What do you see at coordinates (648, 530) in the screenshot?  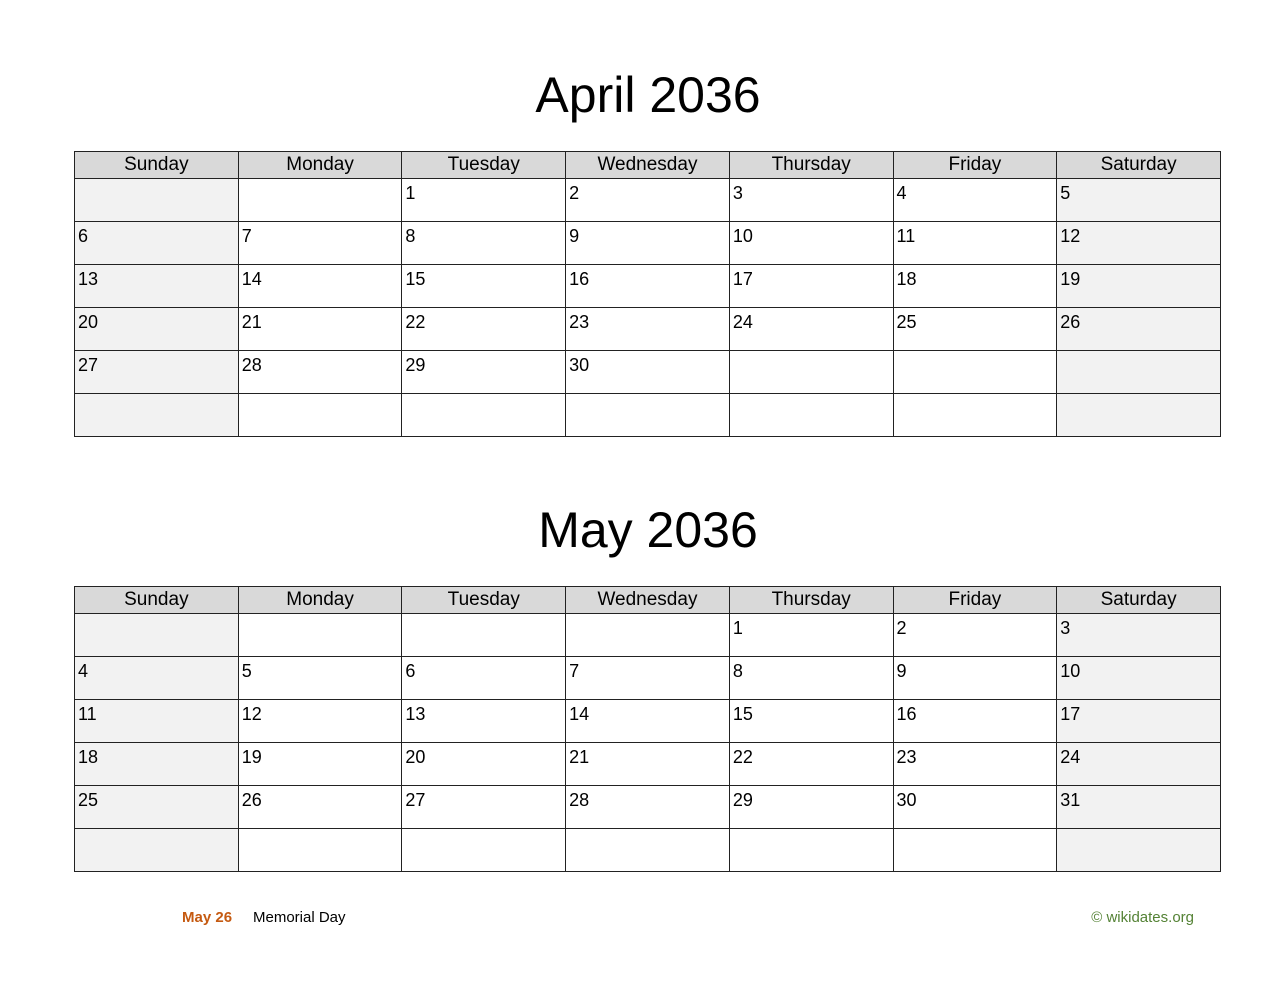 I see `month-title-may: May 2036` at bounding box center [648, 530].